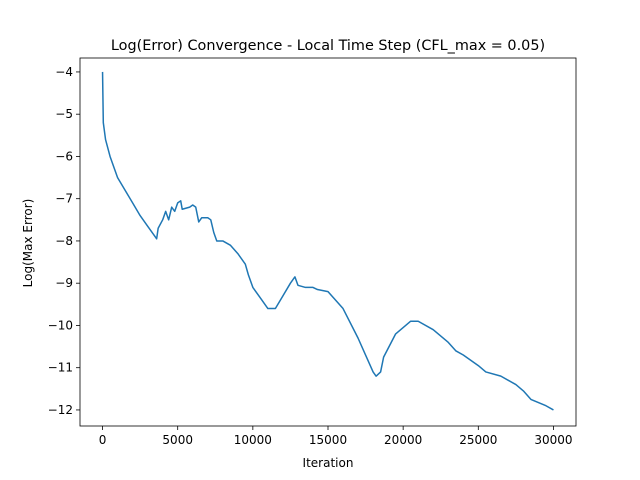 This screenshot has height=480, width=640. I want to click on x-tick-label: 25000, so click(478, 440).